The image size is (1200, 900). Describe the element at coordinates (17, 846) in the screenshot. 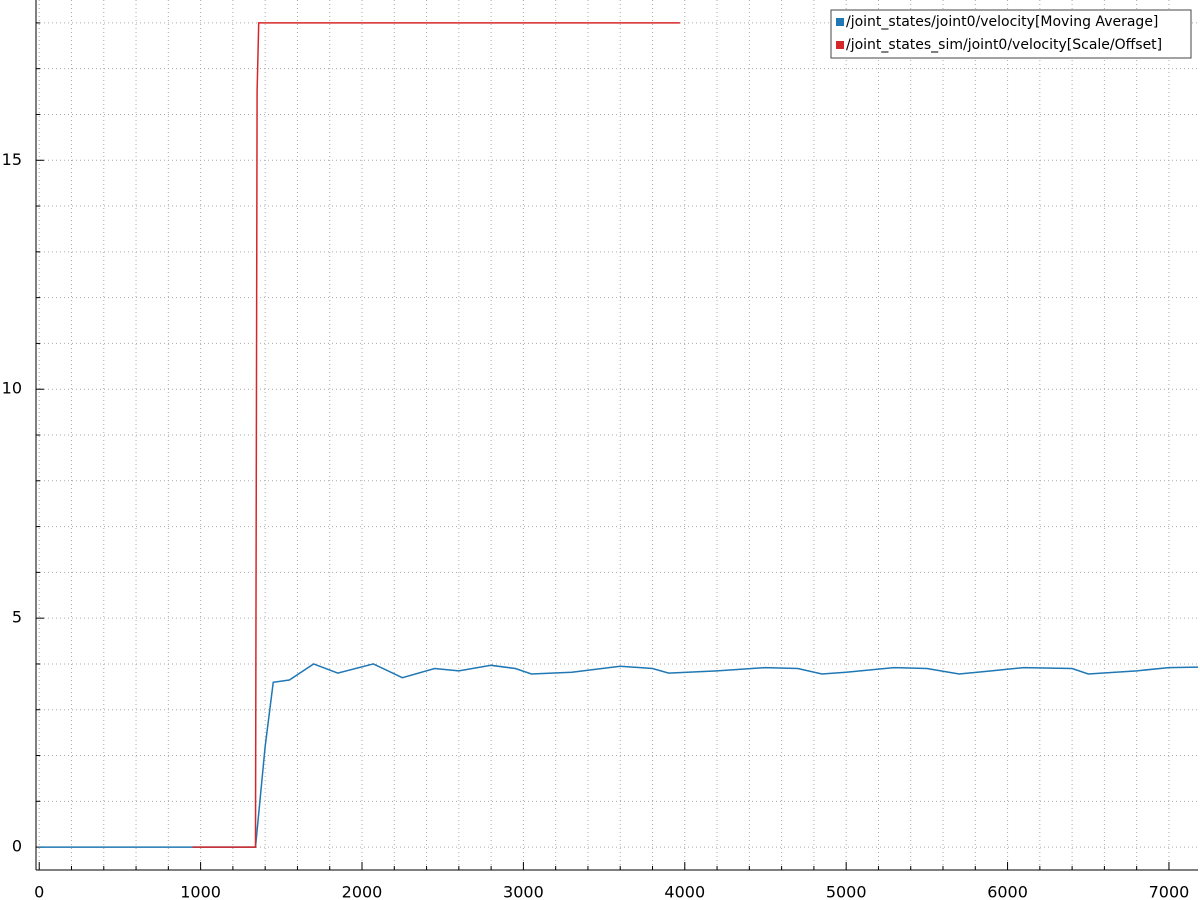

I see `y-tick-label: 0` at that location.